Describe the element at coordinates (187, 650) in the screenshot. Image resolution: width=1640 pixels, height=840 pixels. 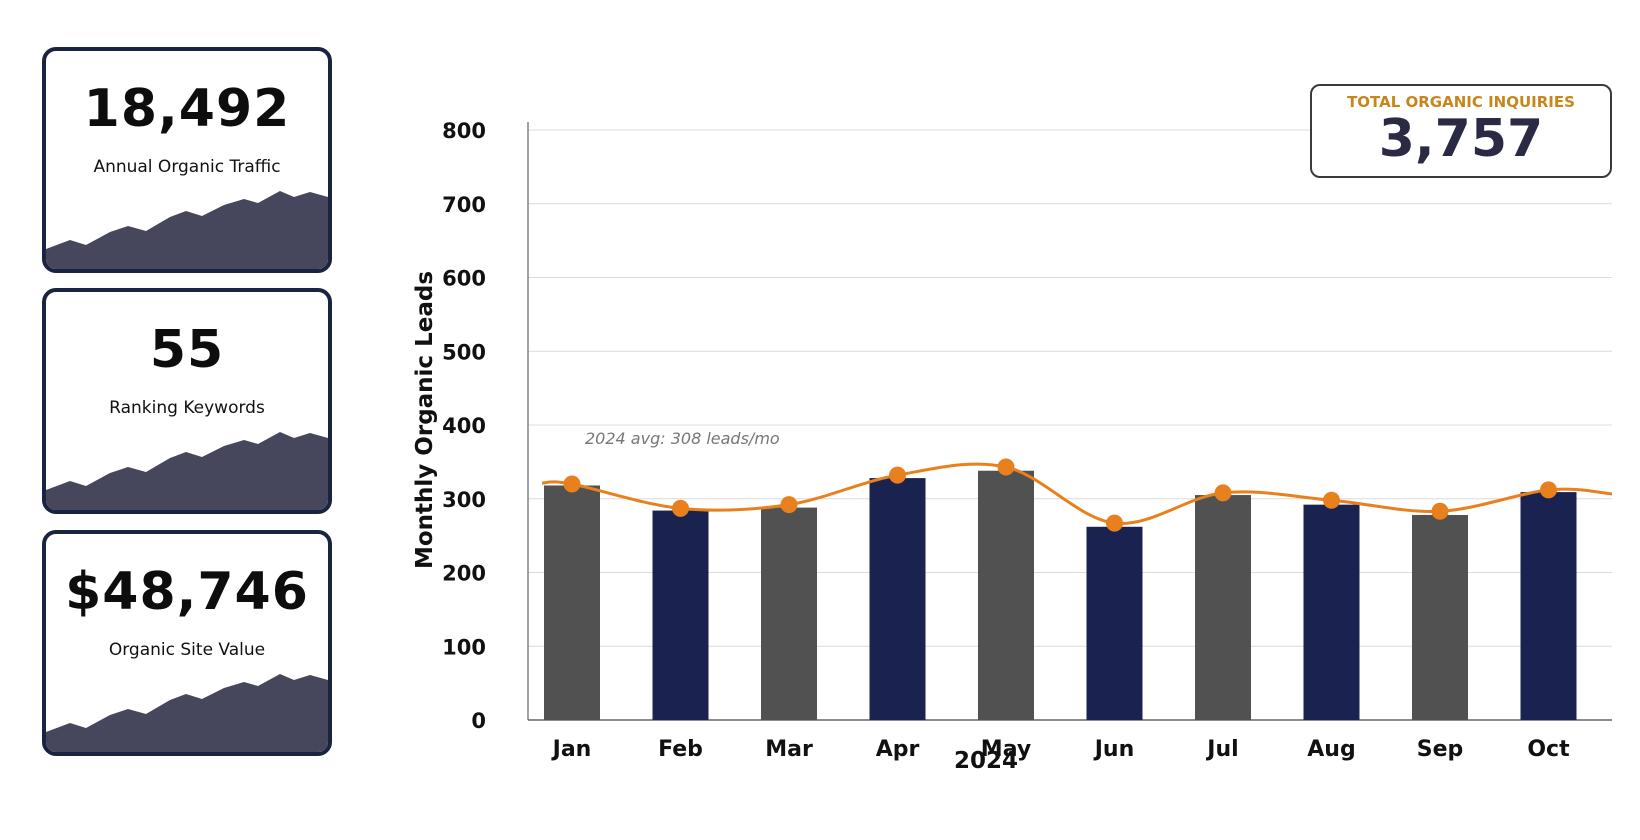
I see `kpi-label: Organic Site Value` at that location.